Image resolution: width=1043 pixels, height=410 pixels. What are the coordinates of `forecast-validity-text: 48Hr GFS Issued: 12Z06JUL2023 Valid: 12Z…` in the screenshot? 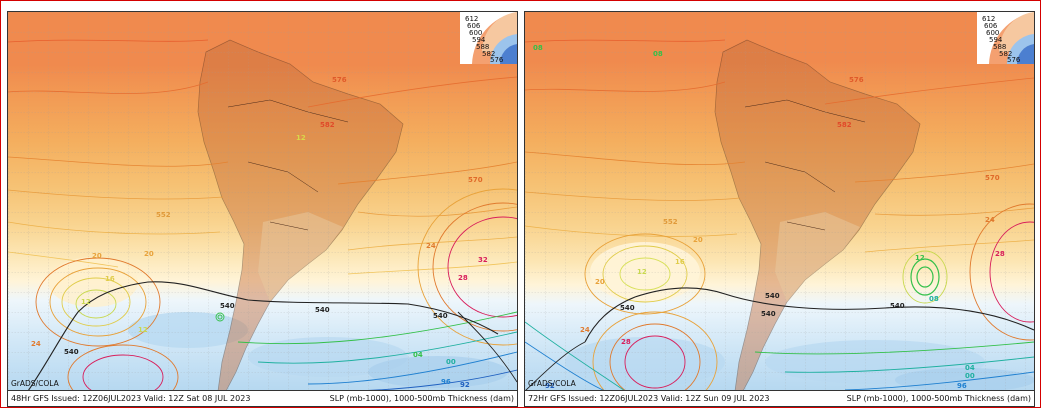 It's located at (131, 398).